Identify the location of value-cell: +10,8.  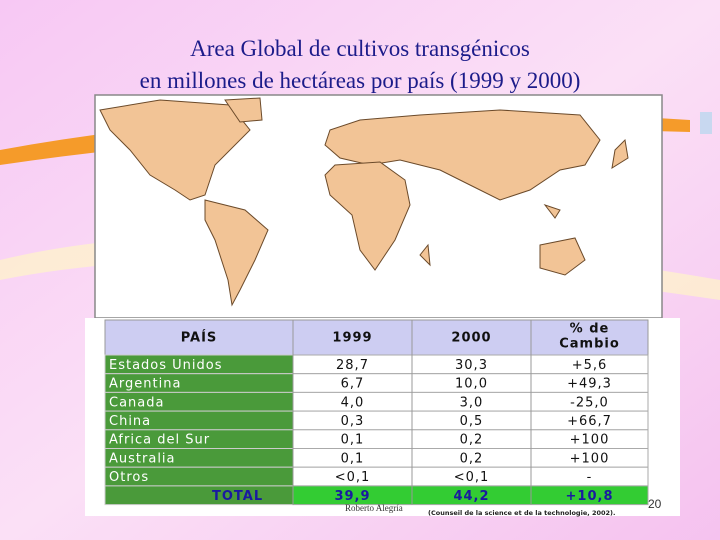
(590, 496).